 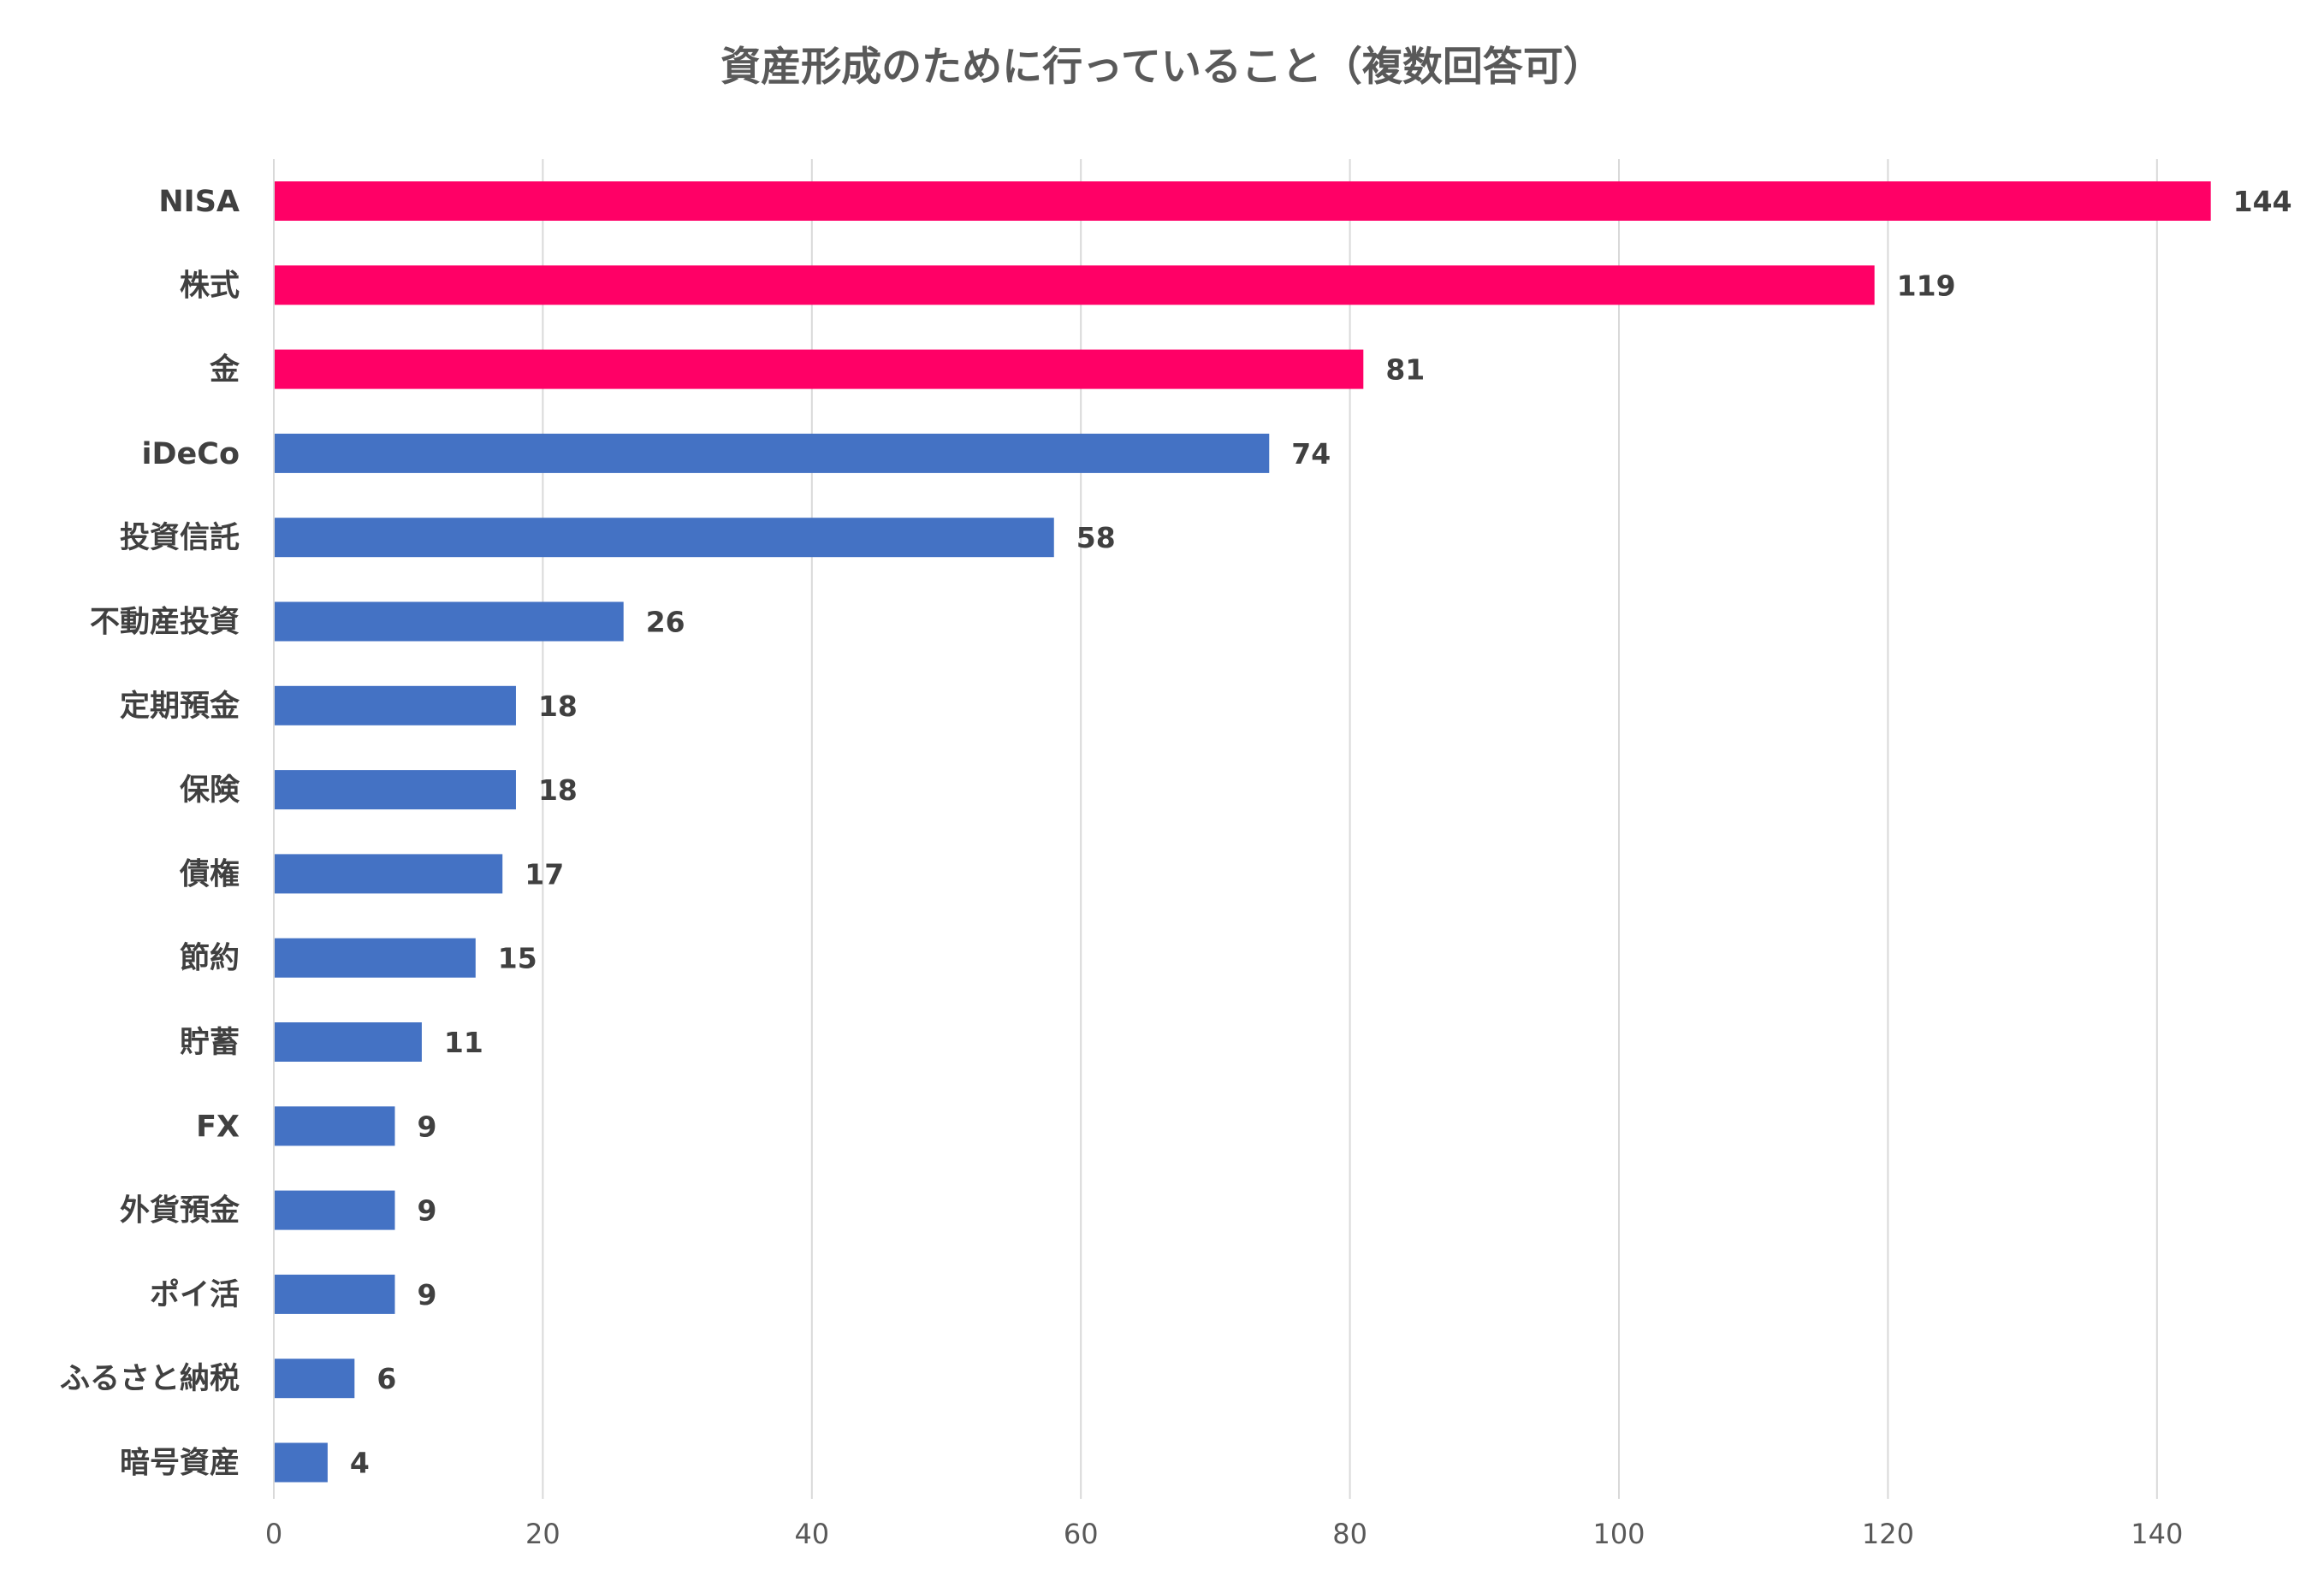 What do you see at coordinates (199, 202) in the screenshot?
I see `category-label: NISA` at bounding box center [199, 202].